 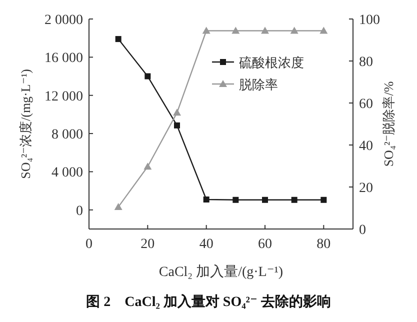 I want to click on legend-label: 脱除率, so click(x=258, y=84).